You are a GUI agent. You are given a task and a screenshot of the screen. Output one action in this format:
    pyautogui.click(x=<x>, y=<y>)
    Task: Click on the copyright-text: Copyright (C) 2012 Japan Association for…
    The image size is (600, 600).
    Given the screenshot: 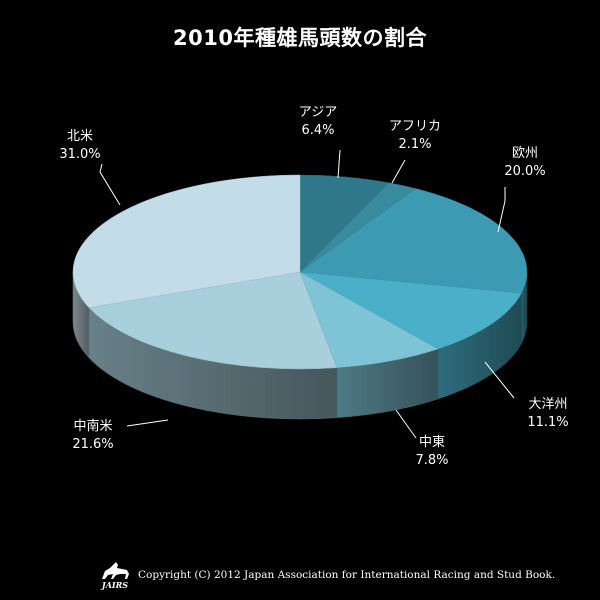 What is the action you would take?
    pyautogui.click(x=347, y=575)
    